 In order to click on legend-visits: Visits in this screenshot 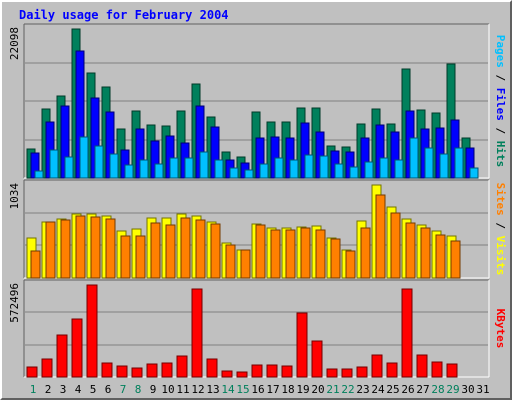, I will do `click(500, 256)`.